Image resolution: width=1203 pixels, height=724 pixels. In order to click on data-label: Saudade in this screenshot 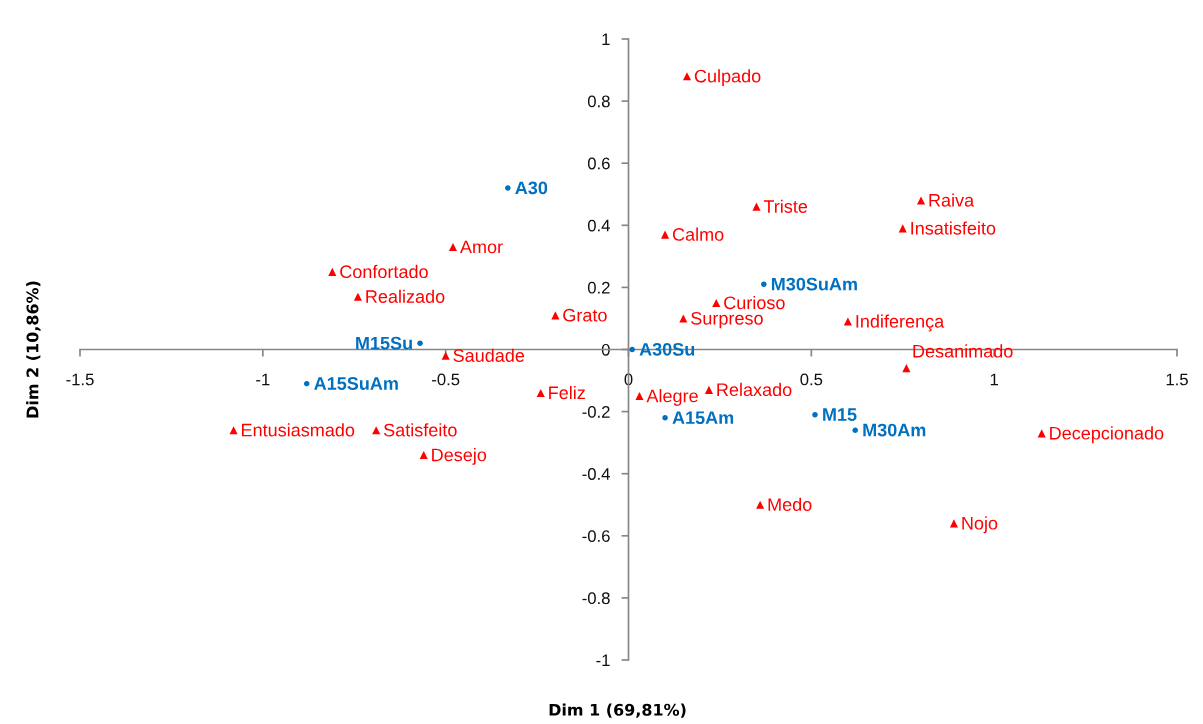, I will do `click(489, 355)`.